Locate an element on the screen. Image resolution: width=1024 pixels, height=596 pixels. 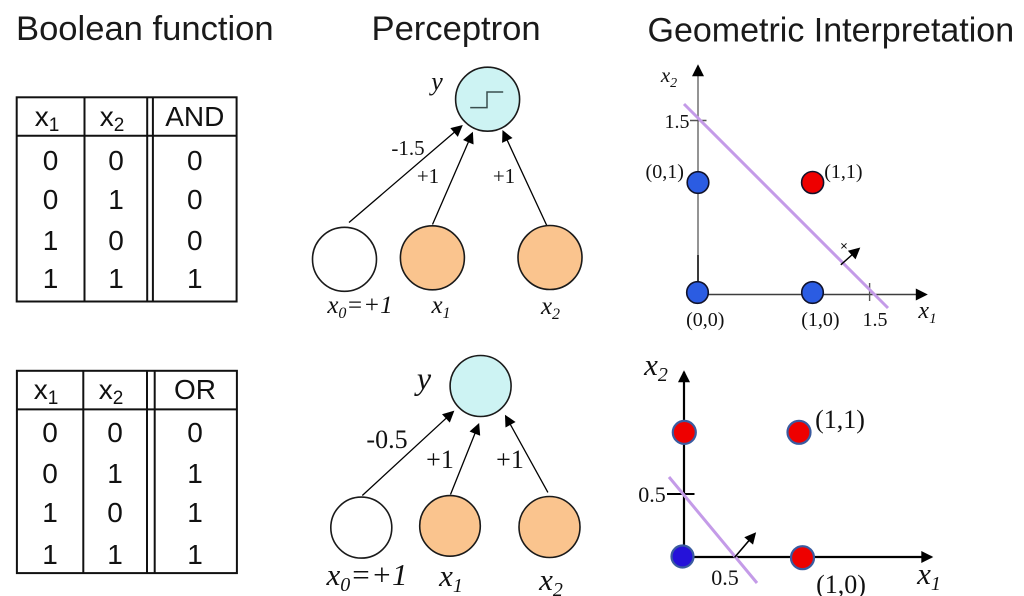
svg-text: Boolean function is located at coordinates (145, 29).